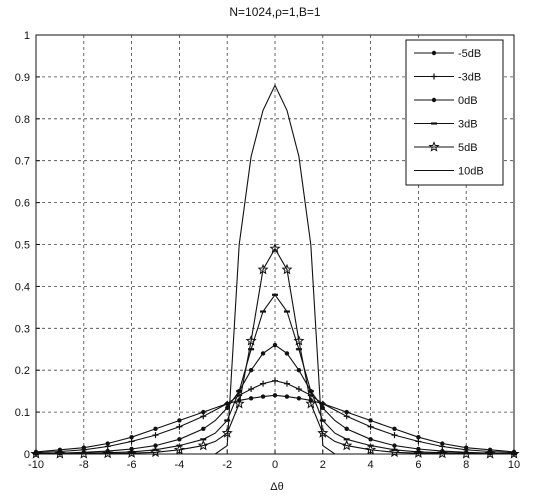 The height and width of the screenshot is (503, 535). What do you see at coordinates (27, 455) in the screenshot?
I see `y-tick-label: 0` at bounding box center [27, 455].